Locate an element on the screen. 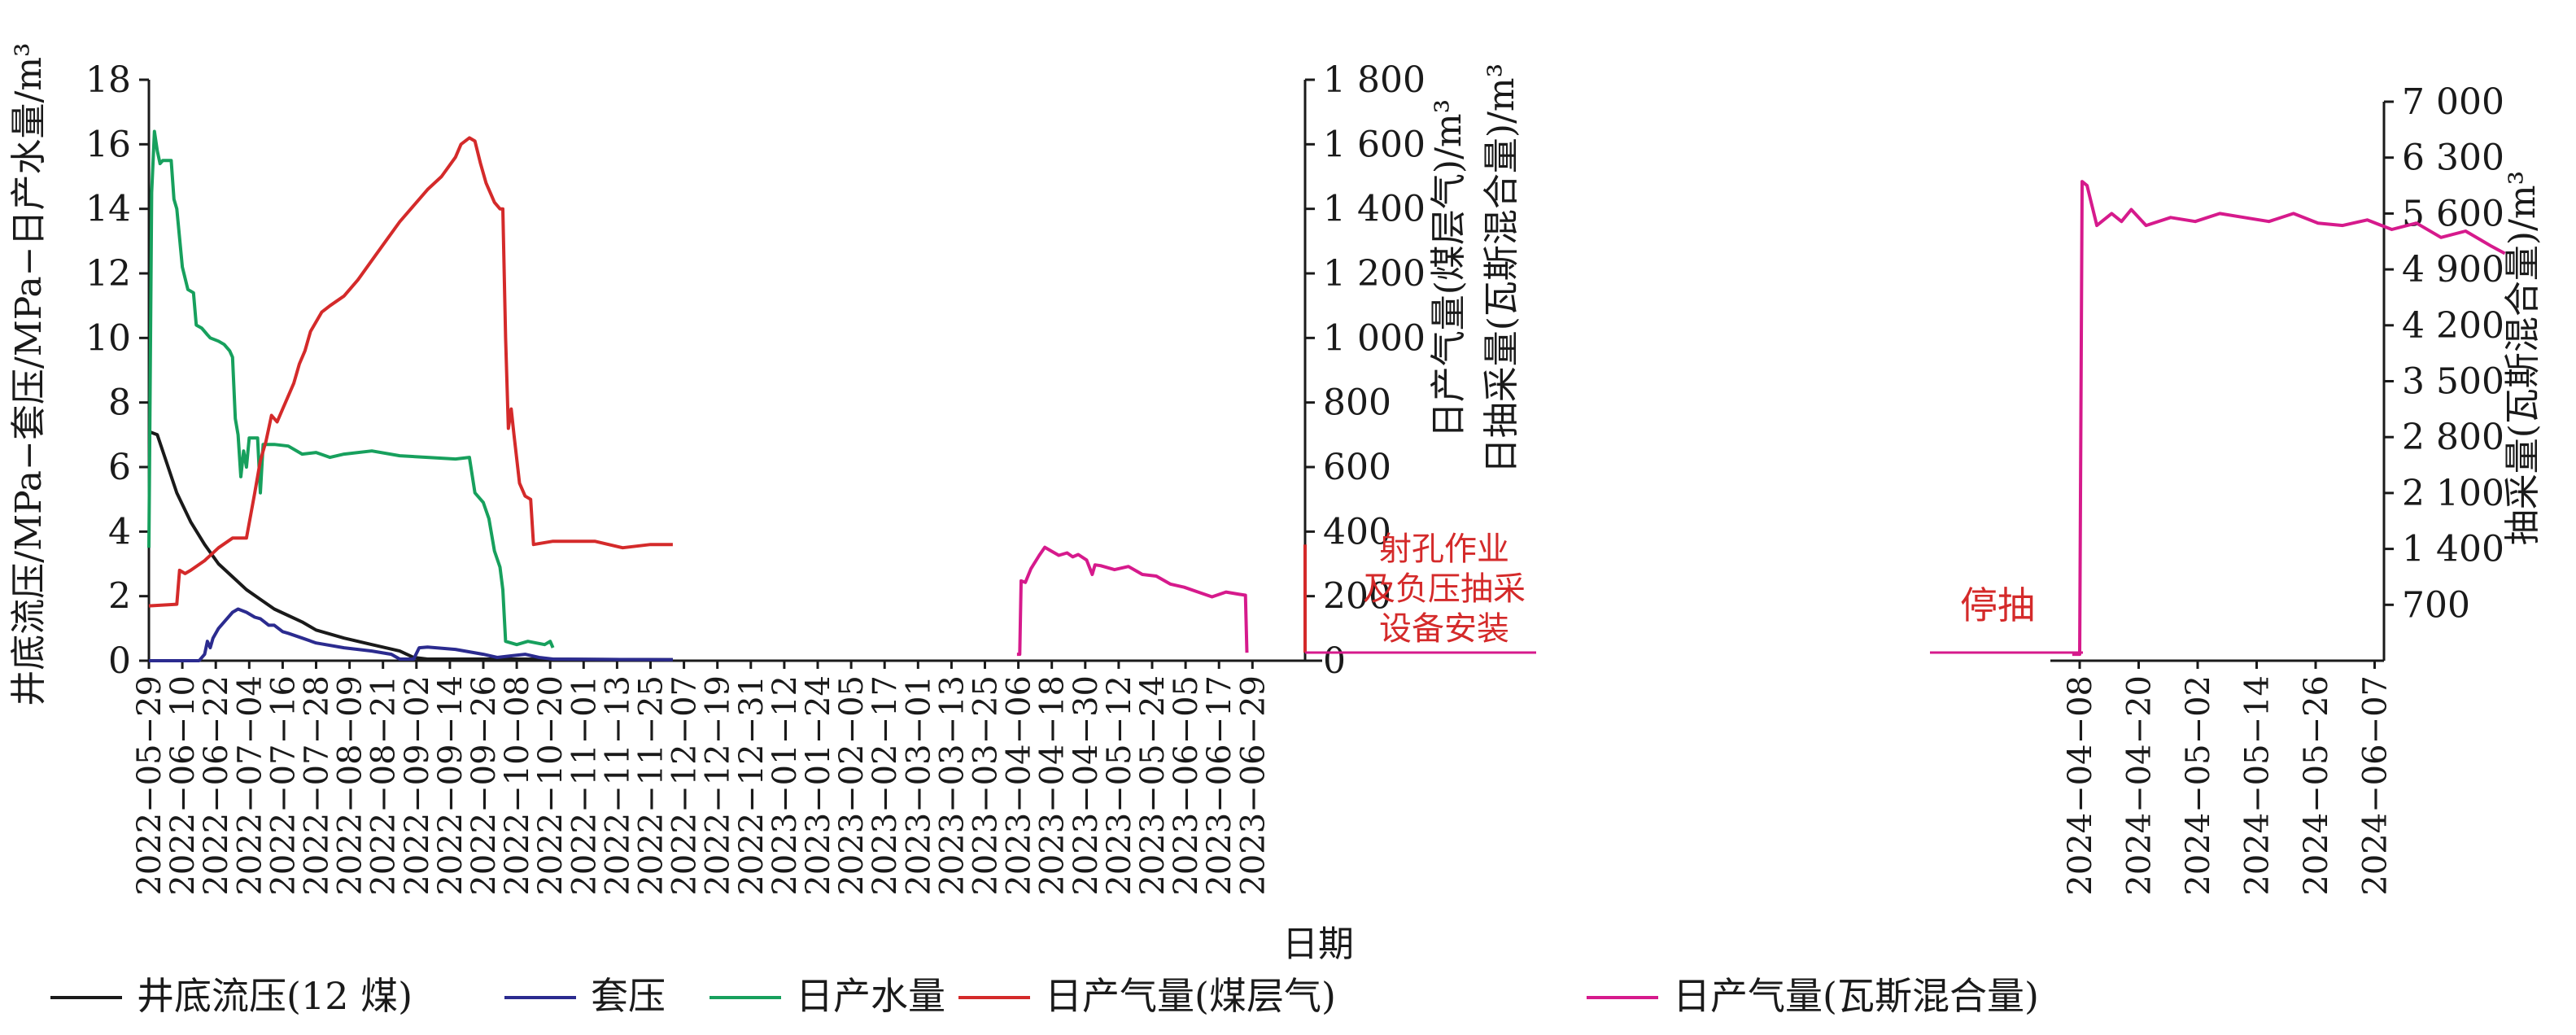 The image size is (2576, 1035). x-tick-label: 2022−12−31 is located at coordinates (752, 785).